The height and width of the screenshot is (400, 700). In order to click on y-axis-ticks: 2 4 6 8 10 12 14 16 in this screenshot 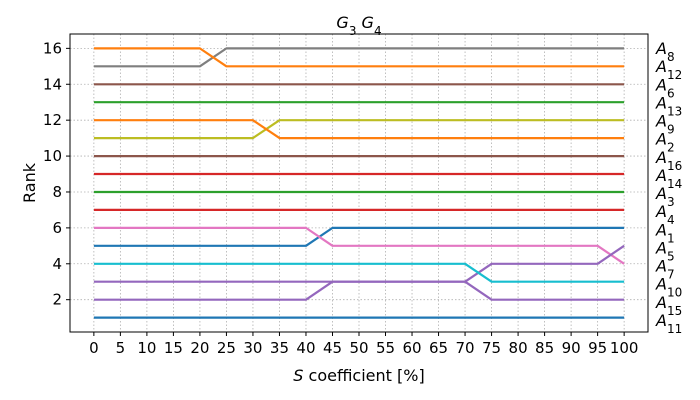, I will do `click(56, 174)`.